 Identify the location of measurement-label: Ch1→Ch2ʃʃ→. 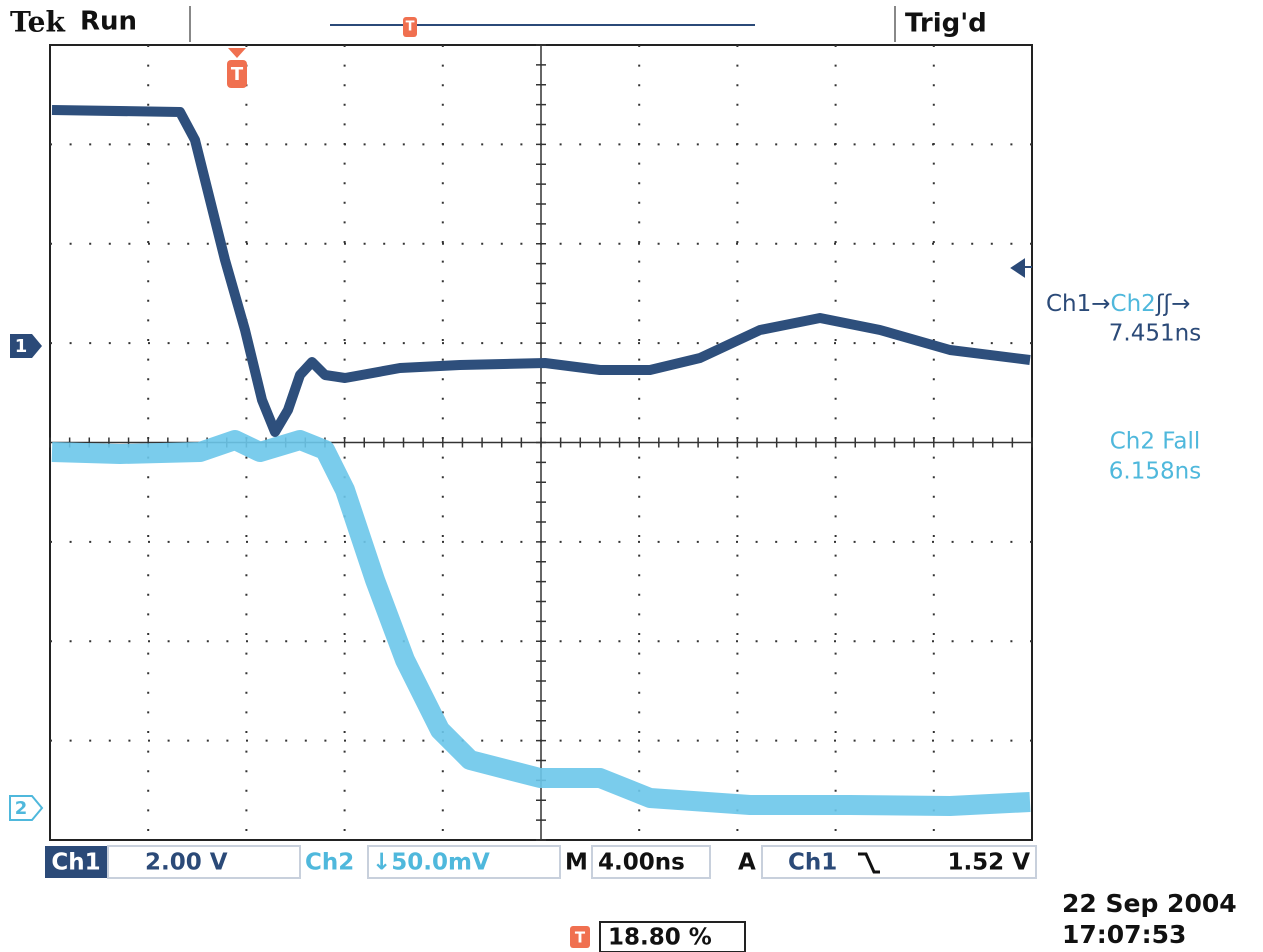
(1118, 304).